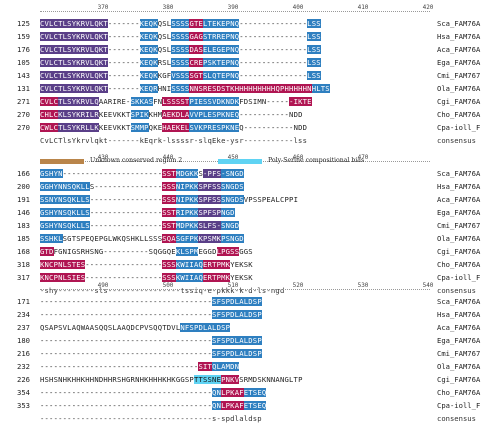 The image size is (500, 424). I want to click on residue-run: AARIRE-, so click(114, 101).